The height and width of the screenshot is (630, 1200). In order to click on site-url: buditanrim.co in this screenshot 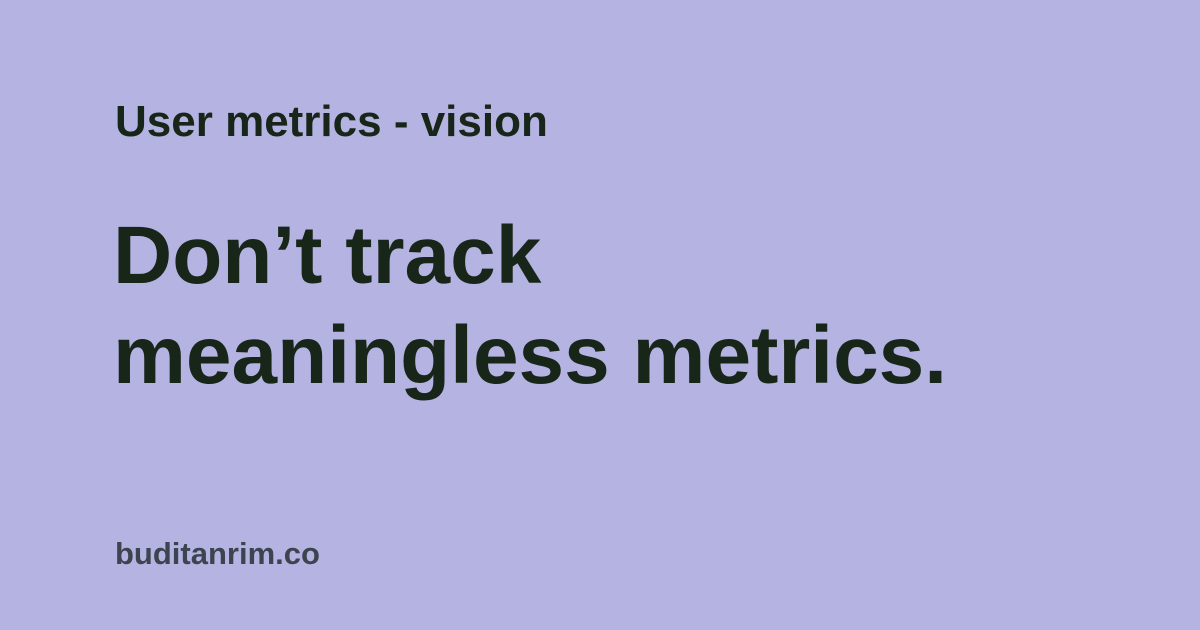, I will do `click(217, 553)`.